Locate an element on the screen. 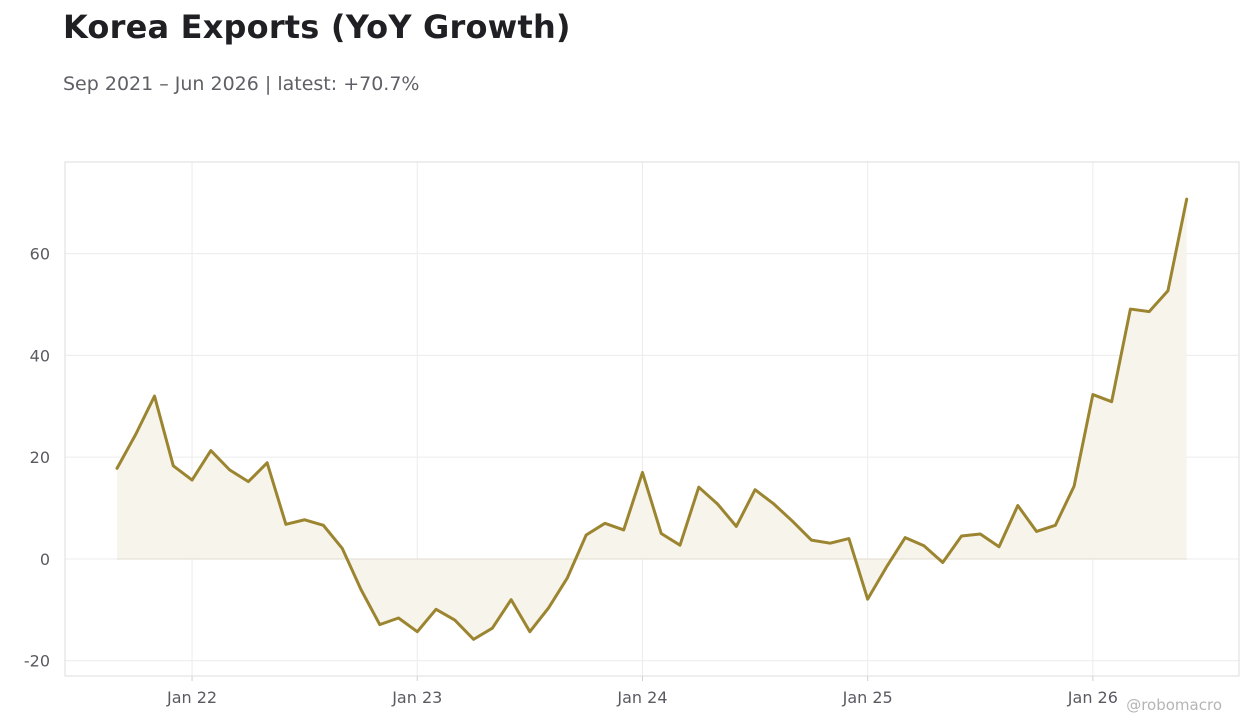  x-tick-label: Jan 25 is located at coordinates (867, 697).